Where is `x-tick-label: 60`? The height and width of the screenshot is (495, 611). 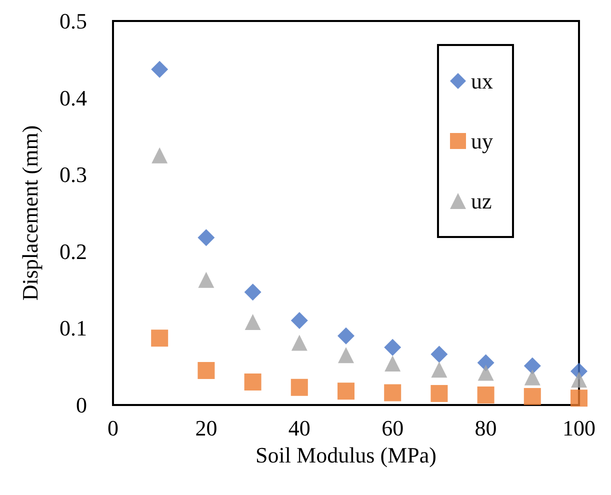 x-tick-label: 60 is located at coordinates (393, 428).